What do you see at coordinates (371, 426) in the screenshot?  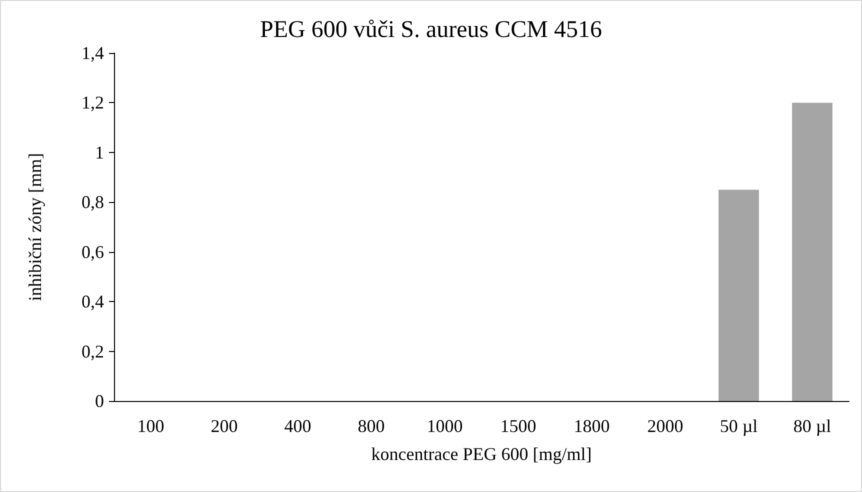 I see `x-tick-label: 800` at bounding box center [371, 426].